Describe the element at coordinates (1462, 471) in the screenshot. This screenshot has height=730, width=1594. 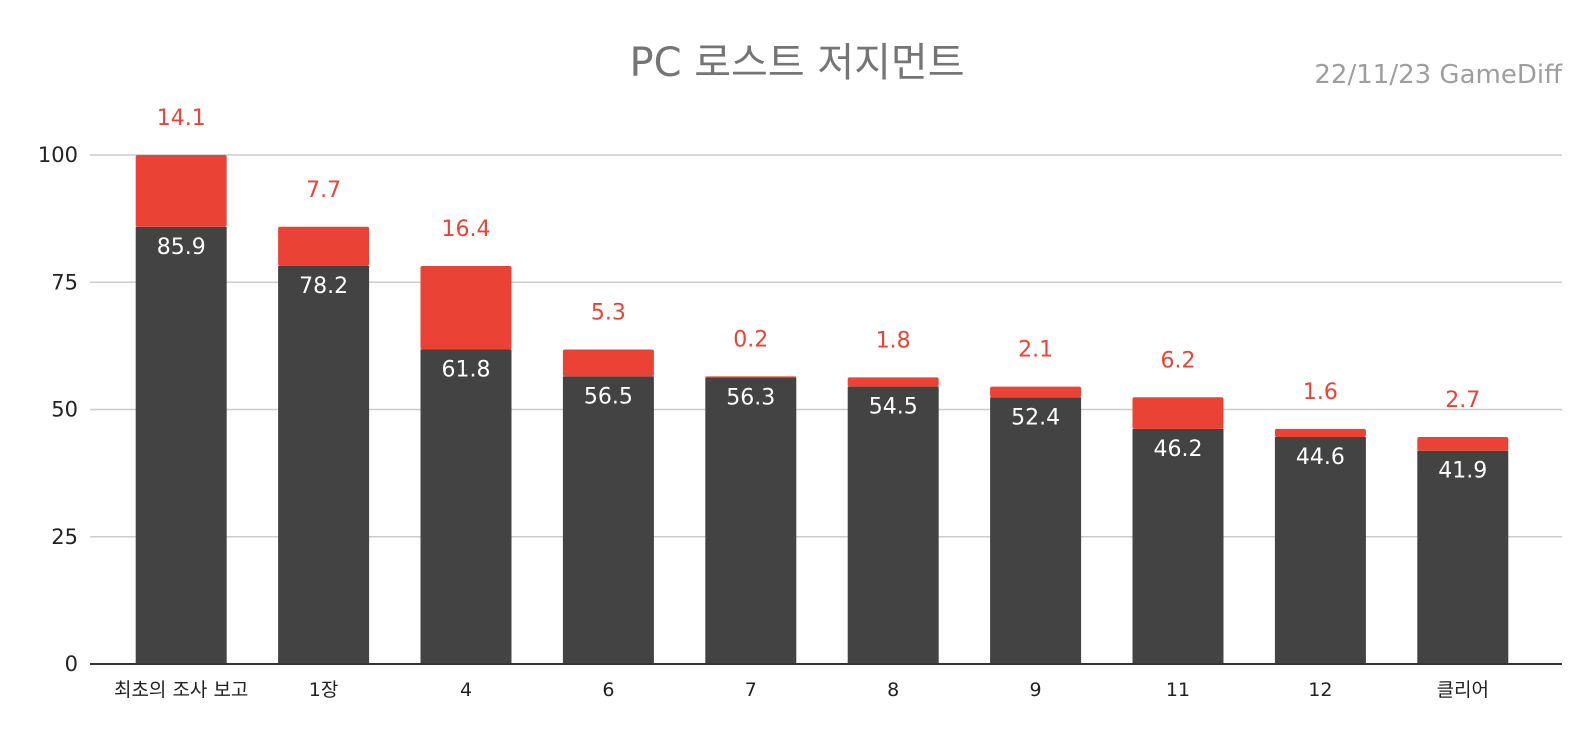
I see `data-label-base: 41.9` at that location.